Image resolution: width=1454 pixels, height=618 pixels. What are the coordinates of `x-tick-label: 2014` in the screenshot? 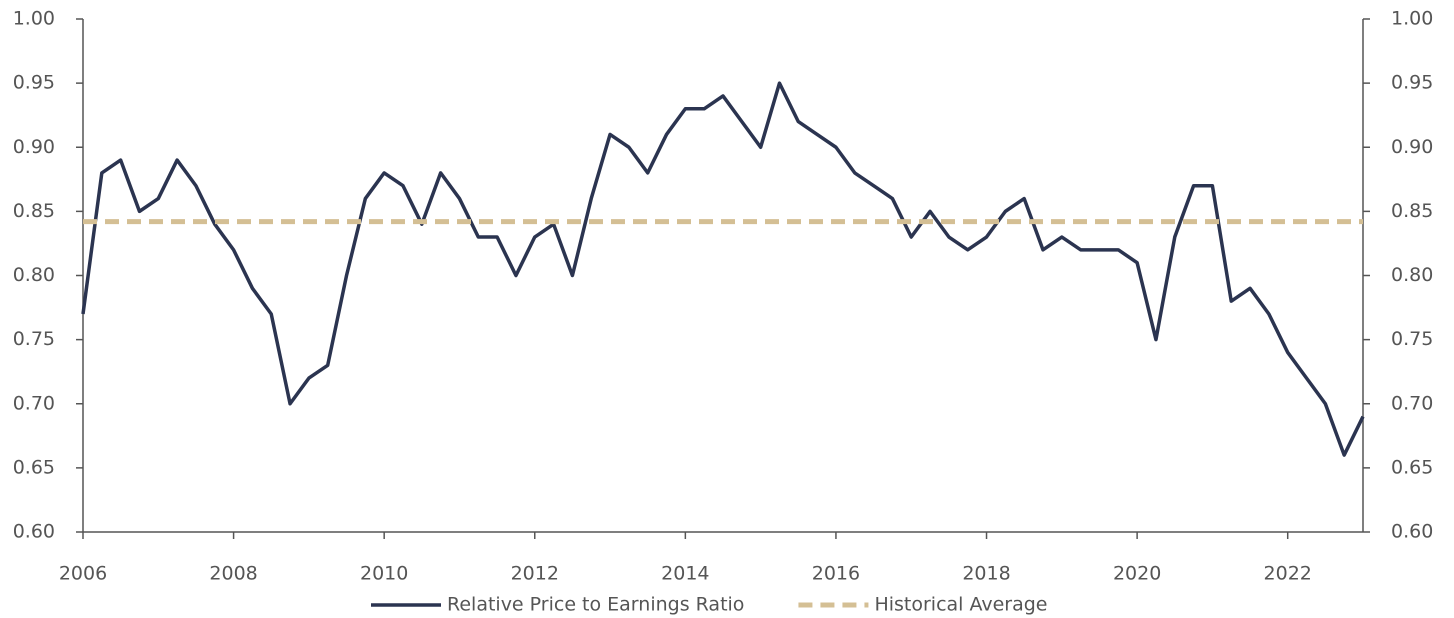 It's located at (685, 574).